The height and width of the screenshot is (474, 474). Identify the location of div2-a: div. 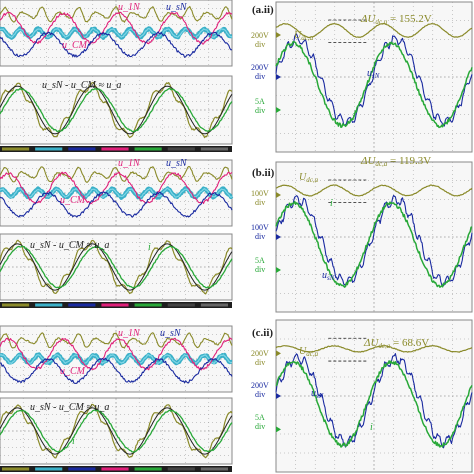
(260, 76).